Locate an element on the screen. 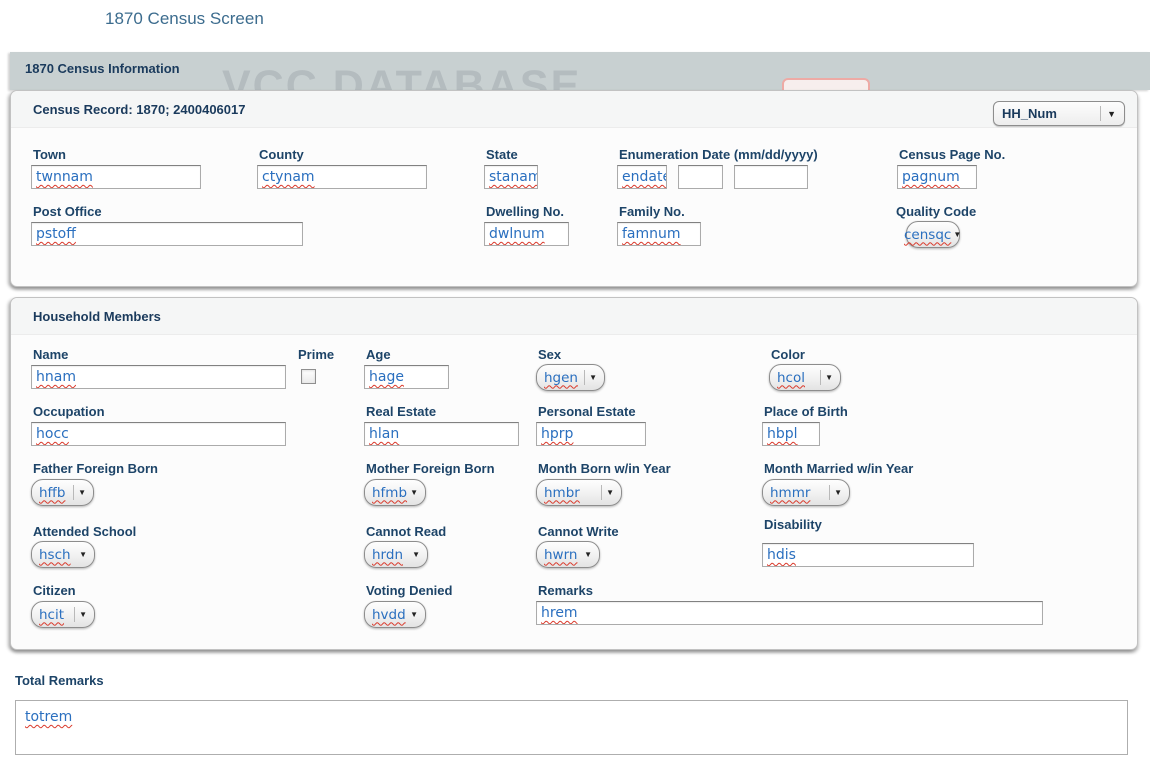 The image size is (1150, 780). quality-code-label: Quality Code is located at coordinates (936, 211).